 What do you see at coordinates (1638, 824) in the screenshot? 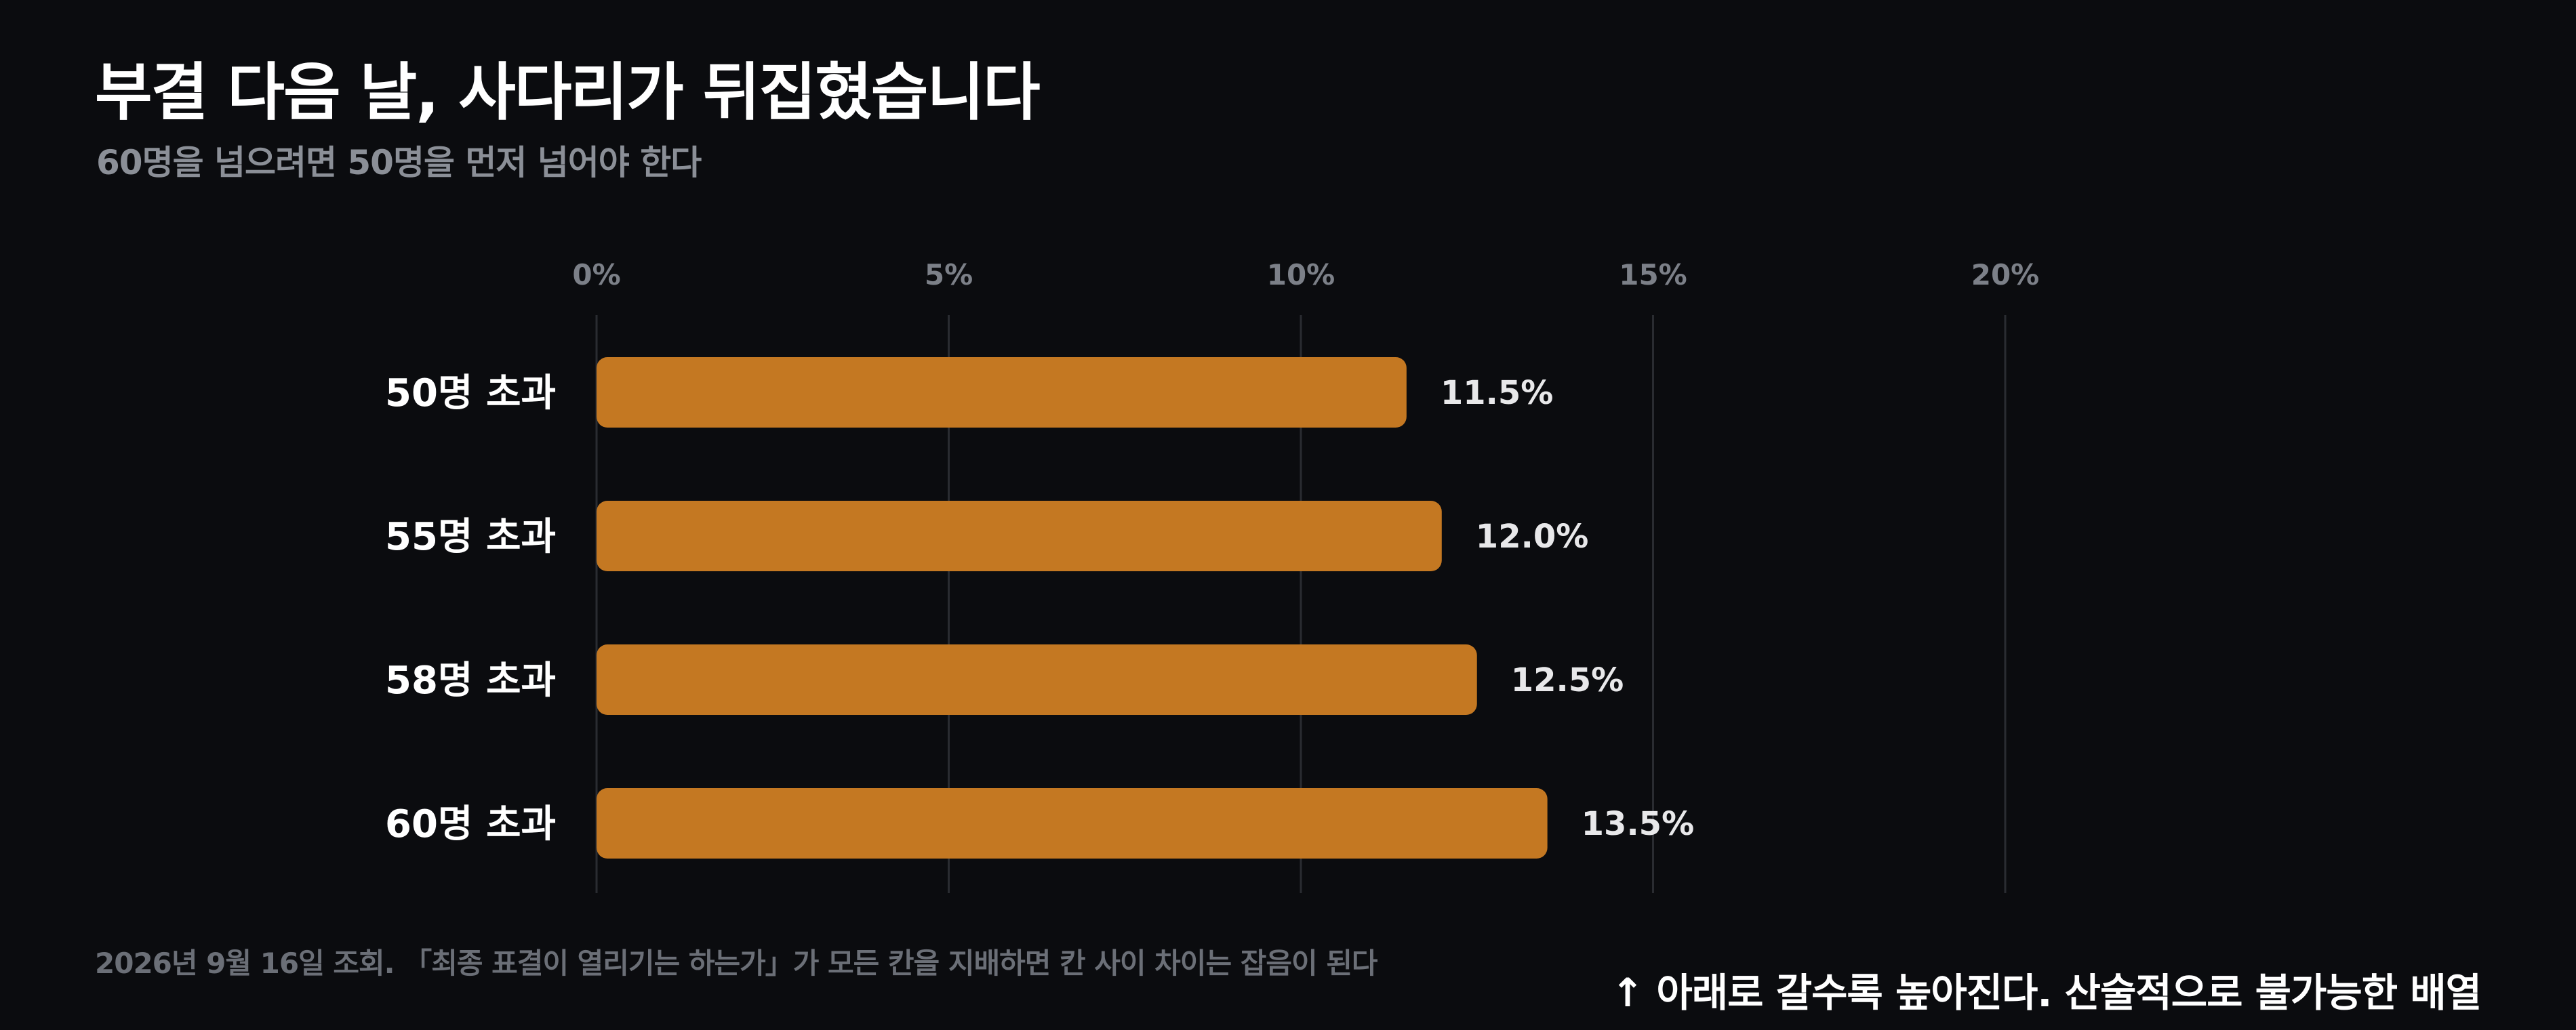
I see `value-label: 13.5%` at bounding box center [1638, 824].